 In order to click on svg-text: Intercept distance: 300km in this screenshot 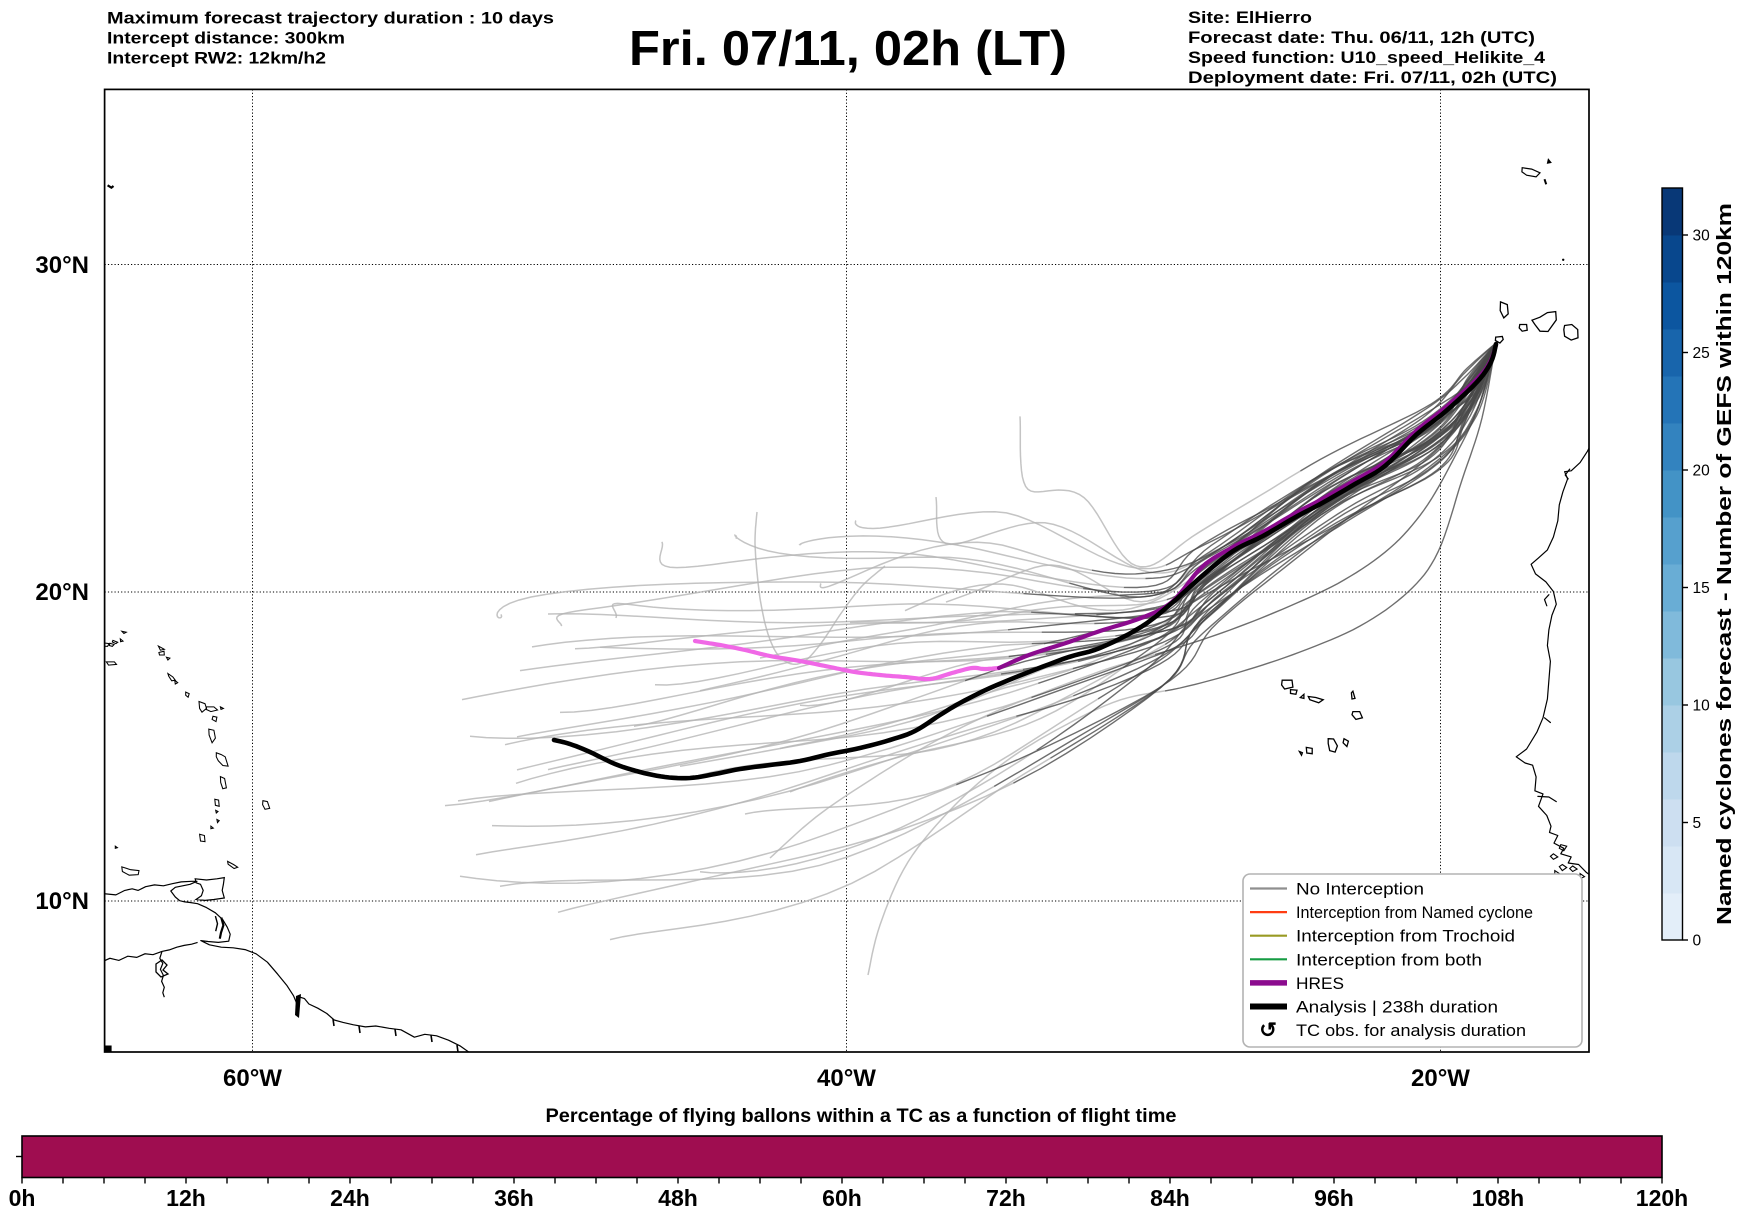, I will do `click(226, 38)`.